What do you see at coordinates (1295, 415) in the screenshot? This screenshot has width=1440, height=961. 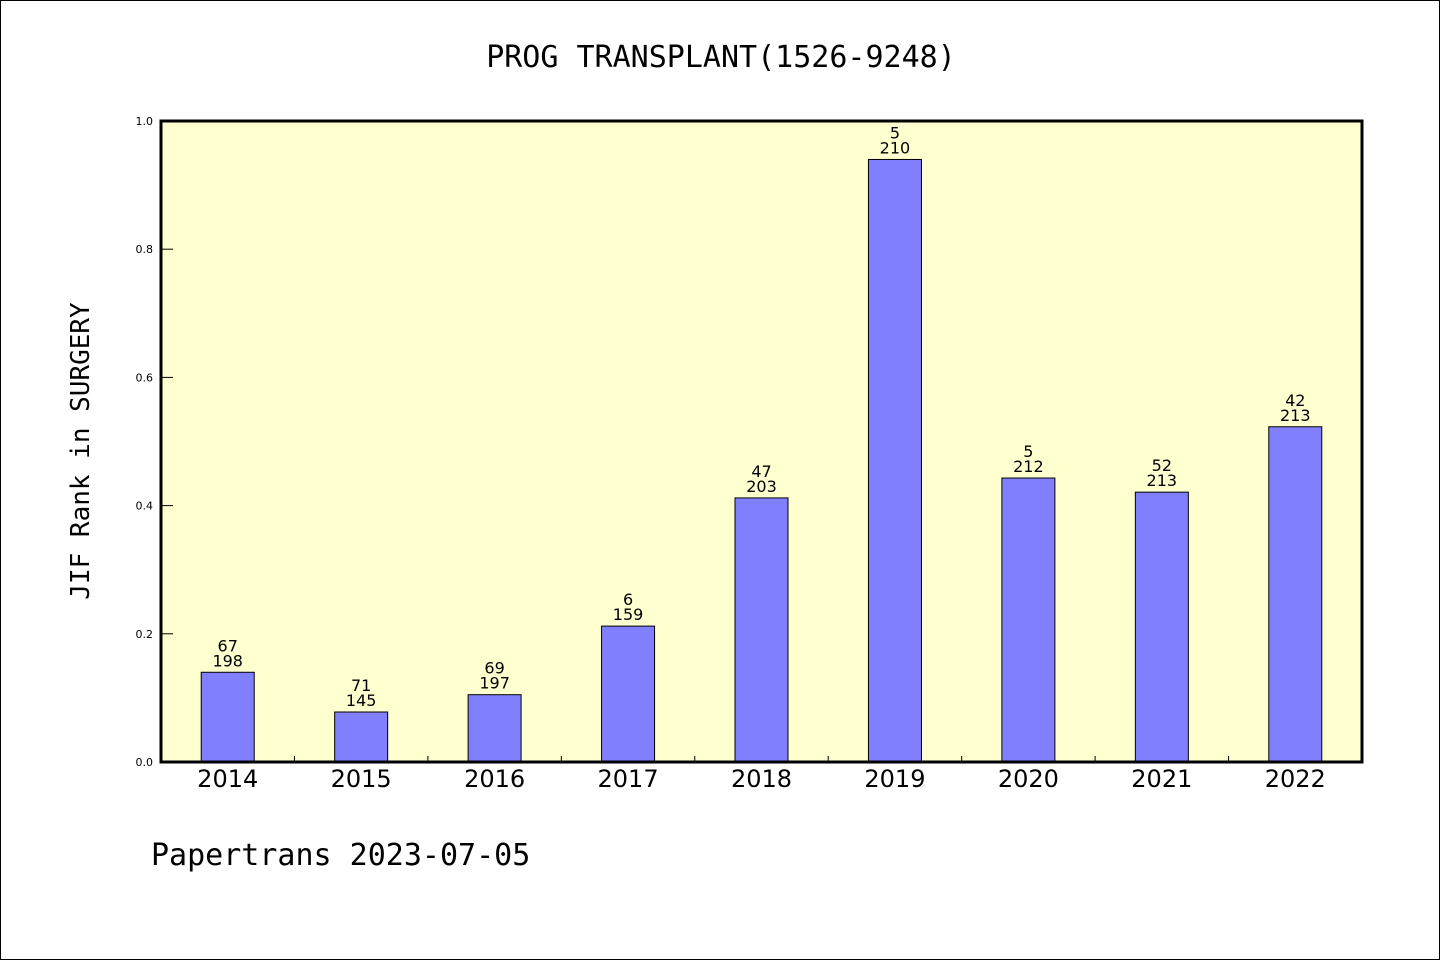 I see `bar-total-label-2022: 213` at bounding box center [1295, 415].